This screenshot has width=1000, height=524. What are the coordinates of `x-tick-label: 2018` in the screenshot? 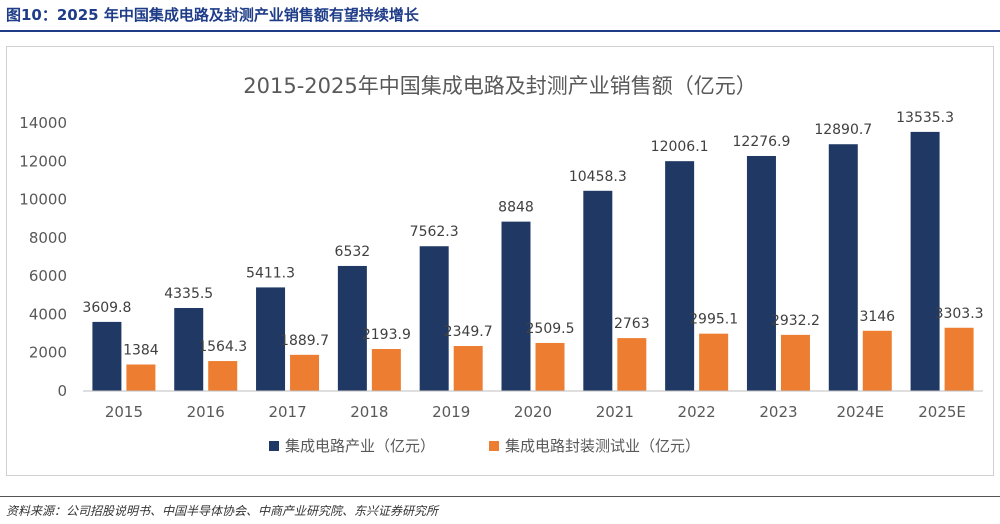 It's located at (369, 412).